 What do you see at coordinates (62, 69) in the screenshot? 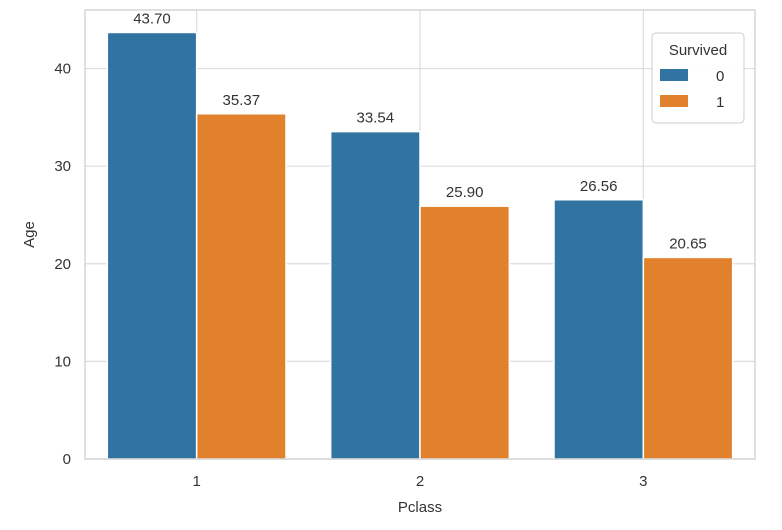
I see `y-tick-label: 40` at bounding box center [62, 69].